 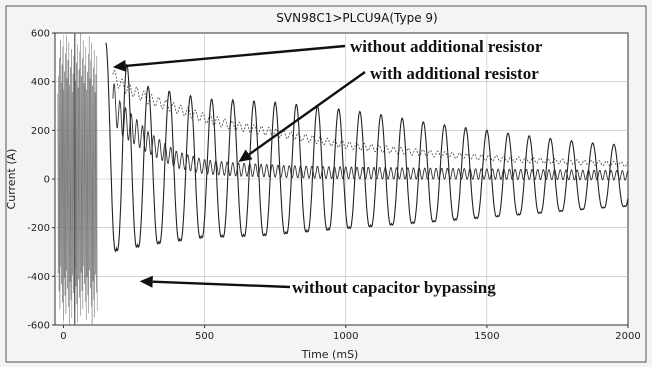 What do you see at coordinates (394, 287) in the screenshot?
I see `annotation-label: without capacitor bypassing` at bounding box center [394, 287].